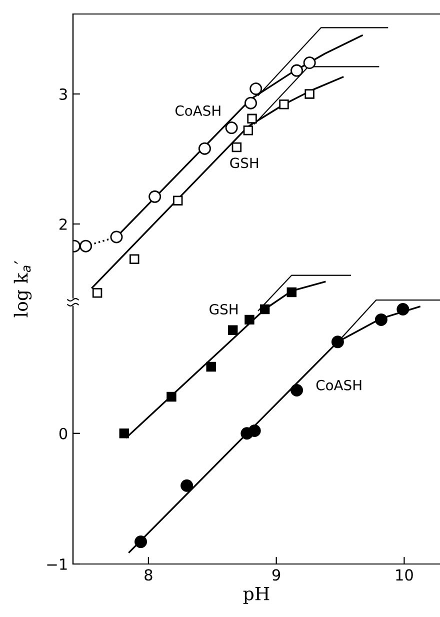 This screenshot has width=440, height=617. I want to click on y-tick-label: 0, so click(63, 434).